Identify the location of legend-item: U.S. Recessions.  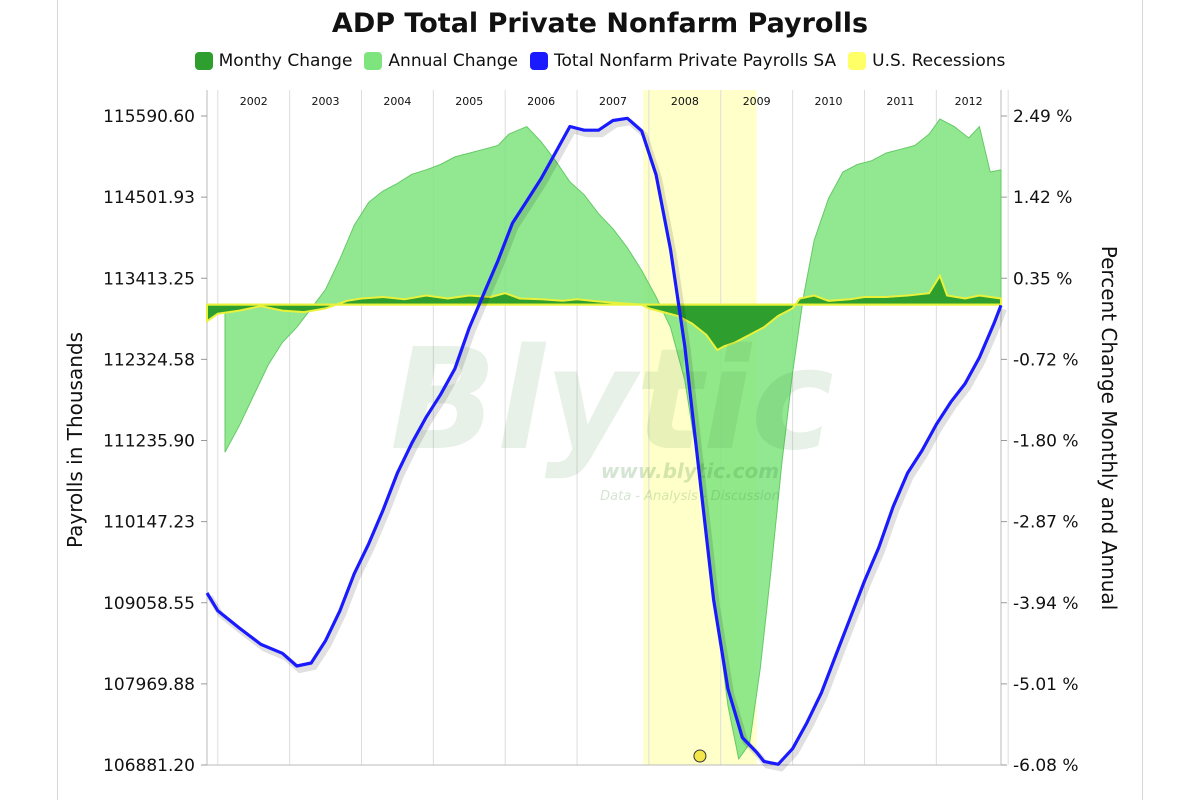
(926, 61).